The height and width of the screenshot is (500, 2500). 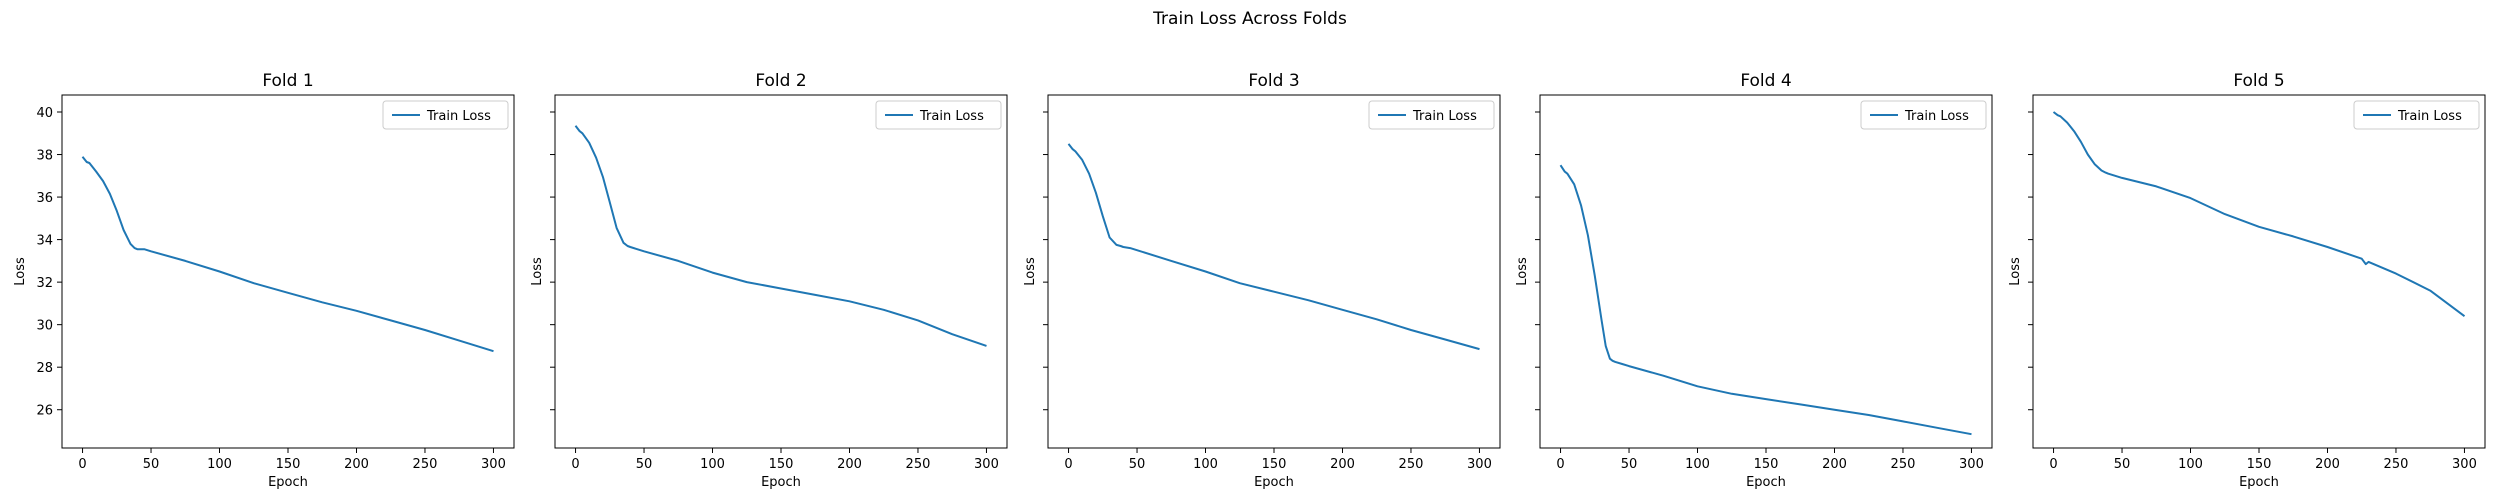 I want to click on subplot-title: Fold 3, so click(x=1273, y=81).